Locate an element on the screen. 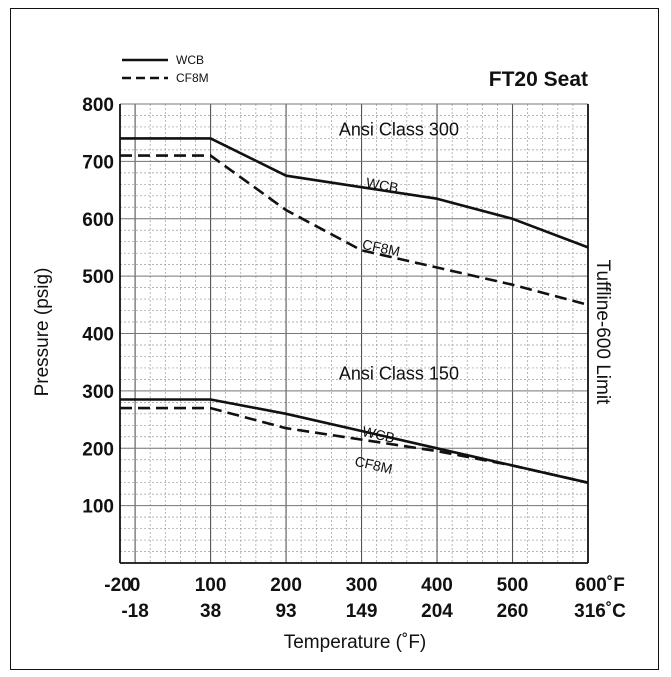 This screenshot has width=671, height=677. legend: WCB CF8M is located at coordinates (165, 69).